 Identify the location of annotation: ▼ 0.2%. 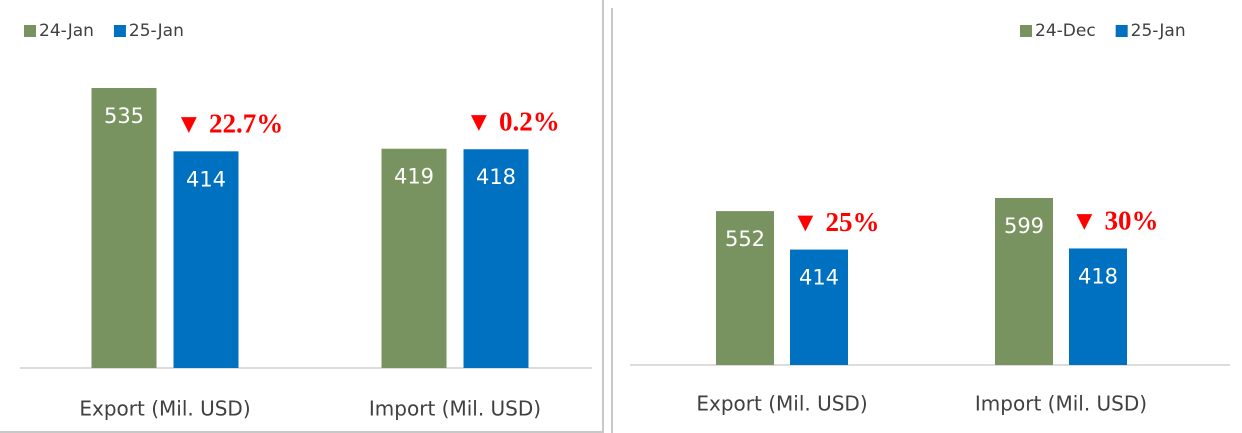
(513, 121).